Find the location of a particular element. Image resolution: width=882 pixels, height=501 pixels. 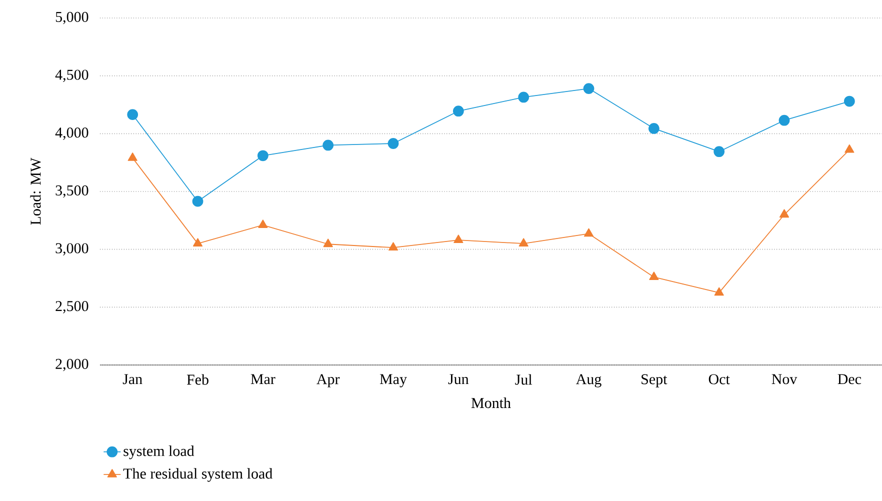

y-tick-label: 3,500 is located at coordinates (72, 191).